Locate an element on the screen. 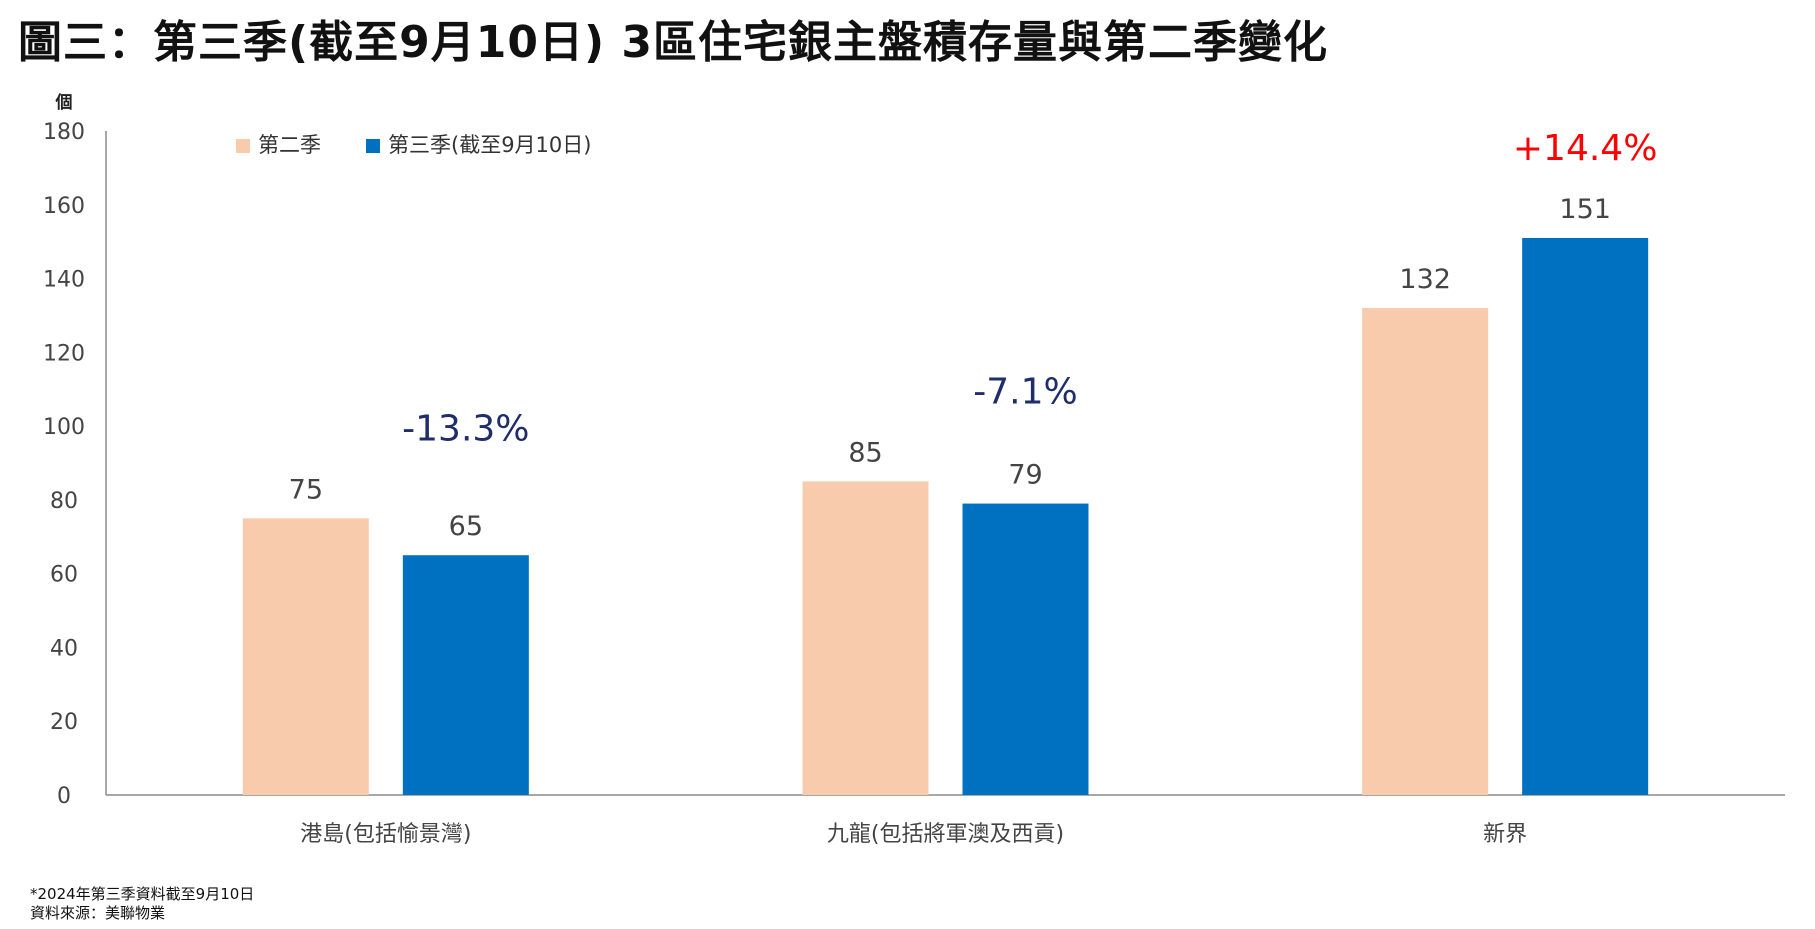 The width and height of the screenshot is (1815, 929). y-tick-label: 40 is located at coordinates (64, 648).